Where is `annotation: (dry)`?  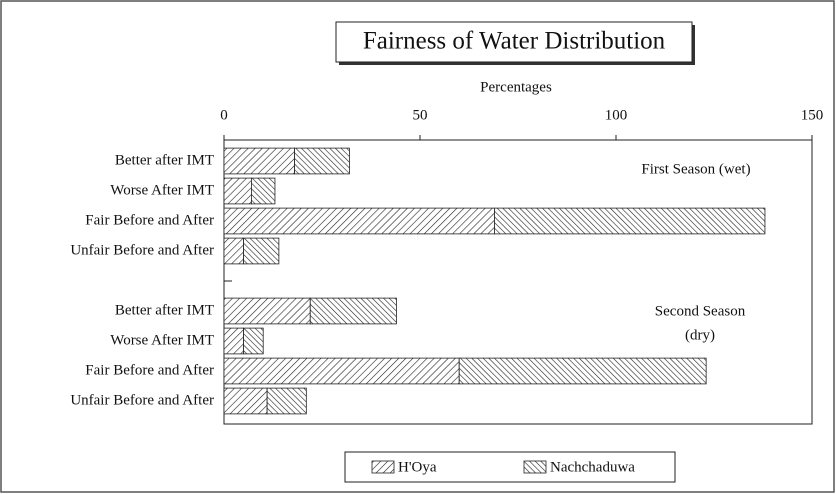
annotation: (dry) is located at coordinates (700, 335).